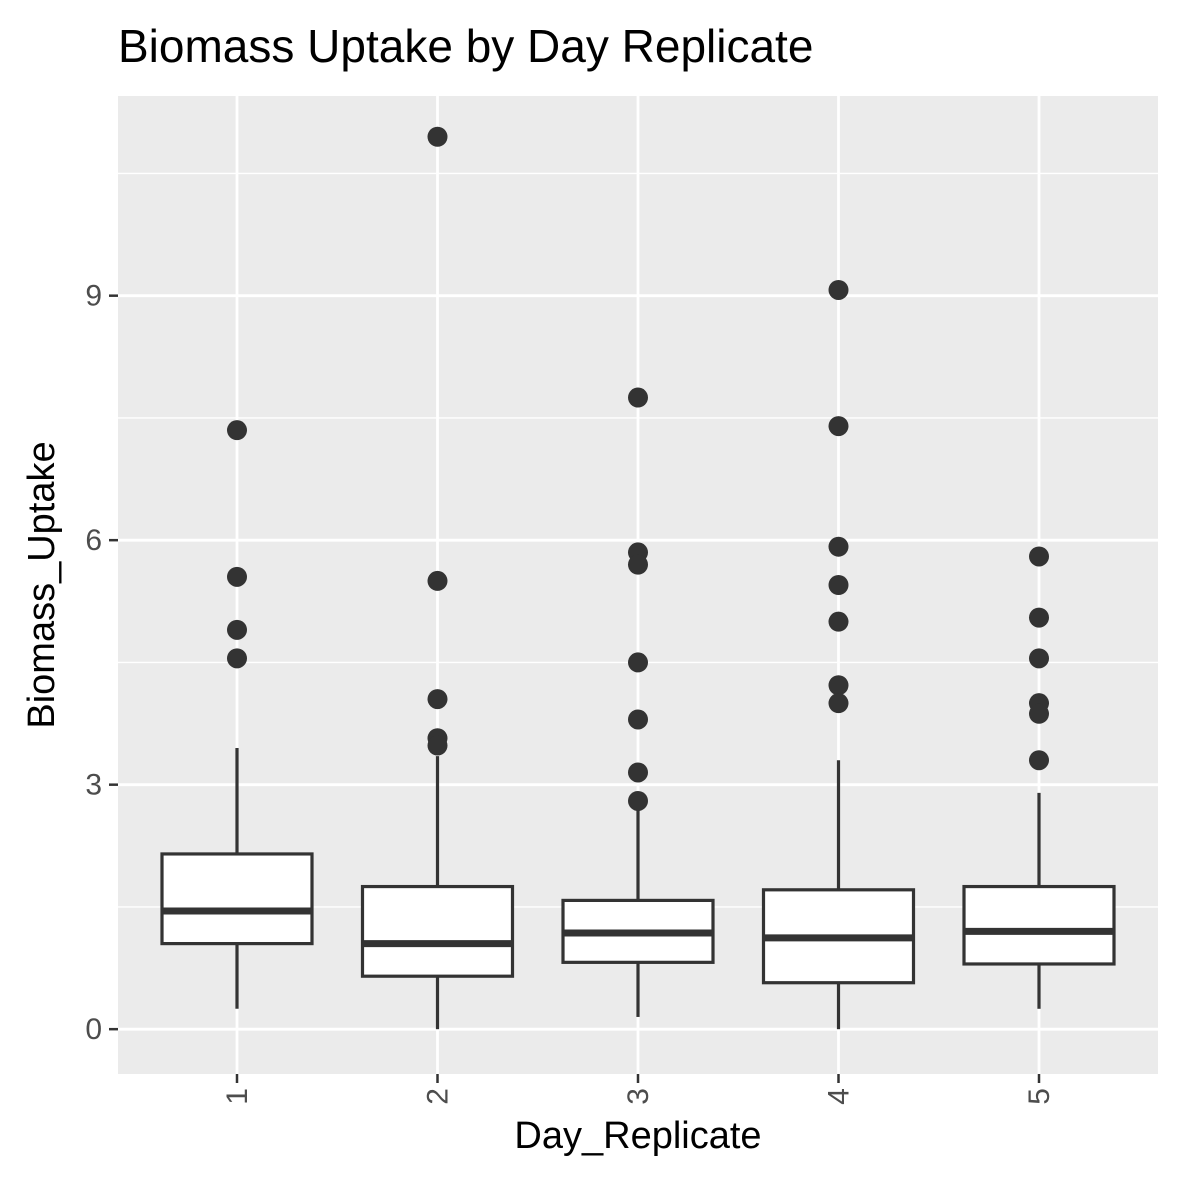 The image size is (1181, 1181). Describe the element at coordinates (839, 1096) in the screenshot. I see `x-tick-label: 4` at that location.